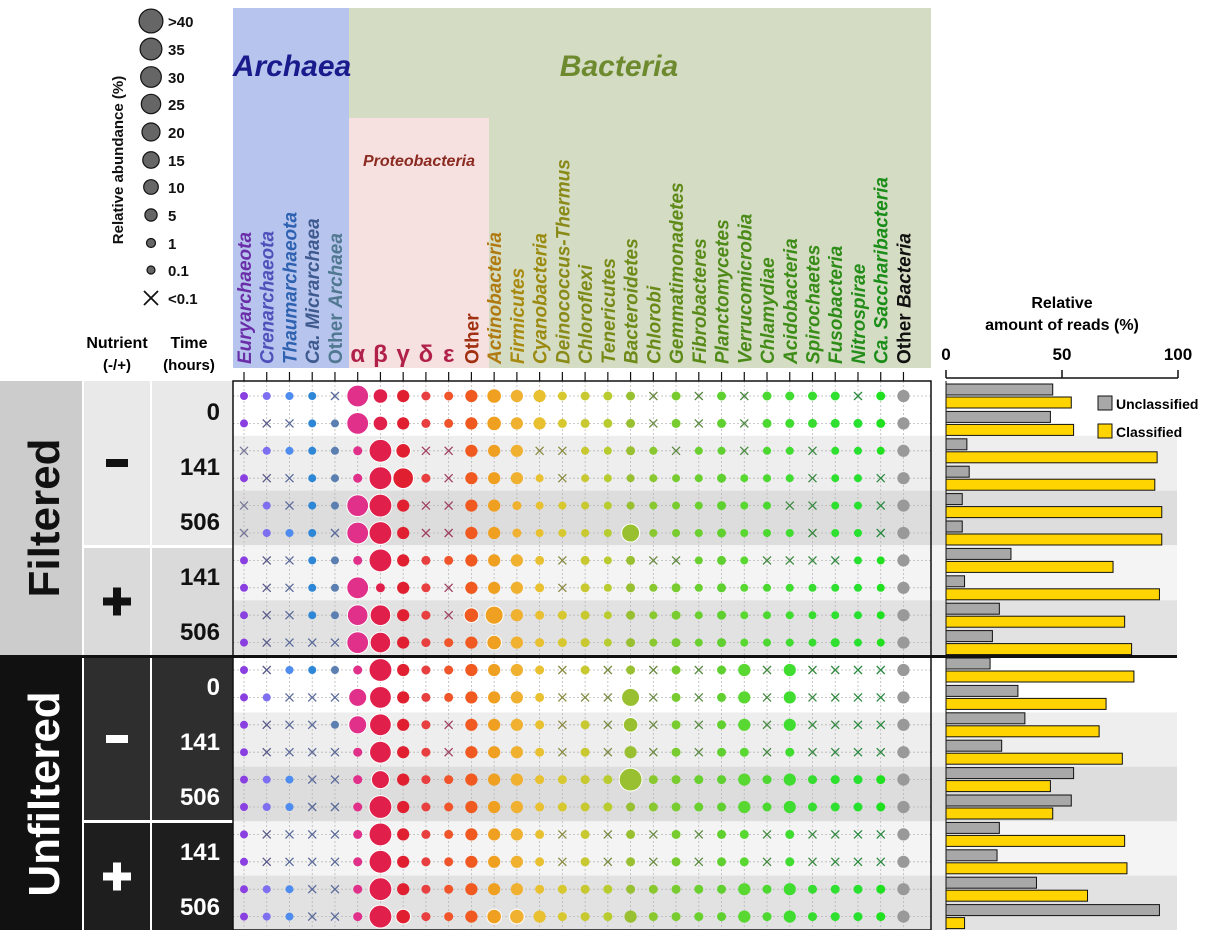 Image resolution: width=1217 pixels, height=930 pixels. What do you see at coordinates (1062, 325) in the screenshot?
I see `bar-title-2: amount of reads (%)` at bounding box center [1062, 325].